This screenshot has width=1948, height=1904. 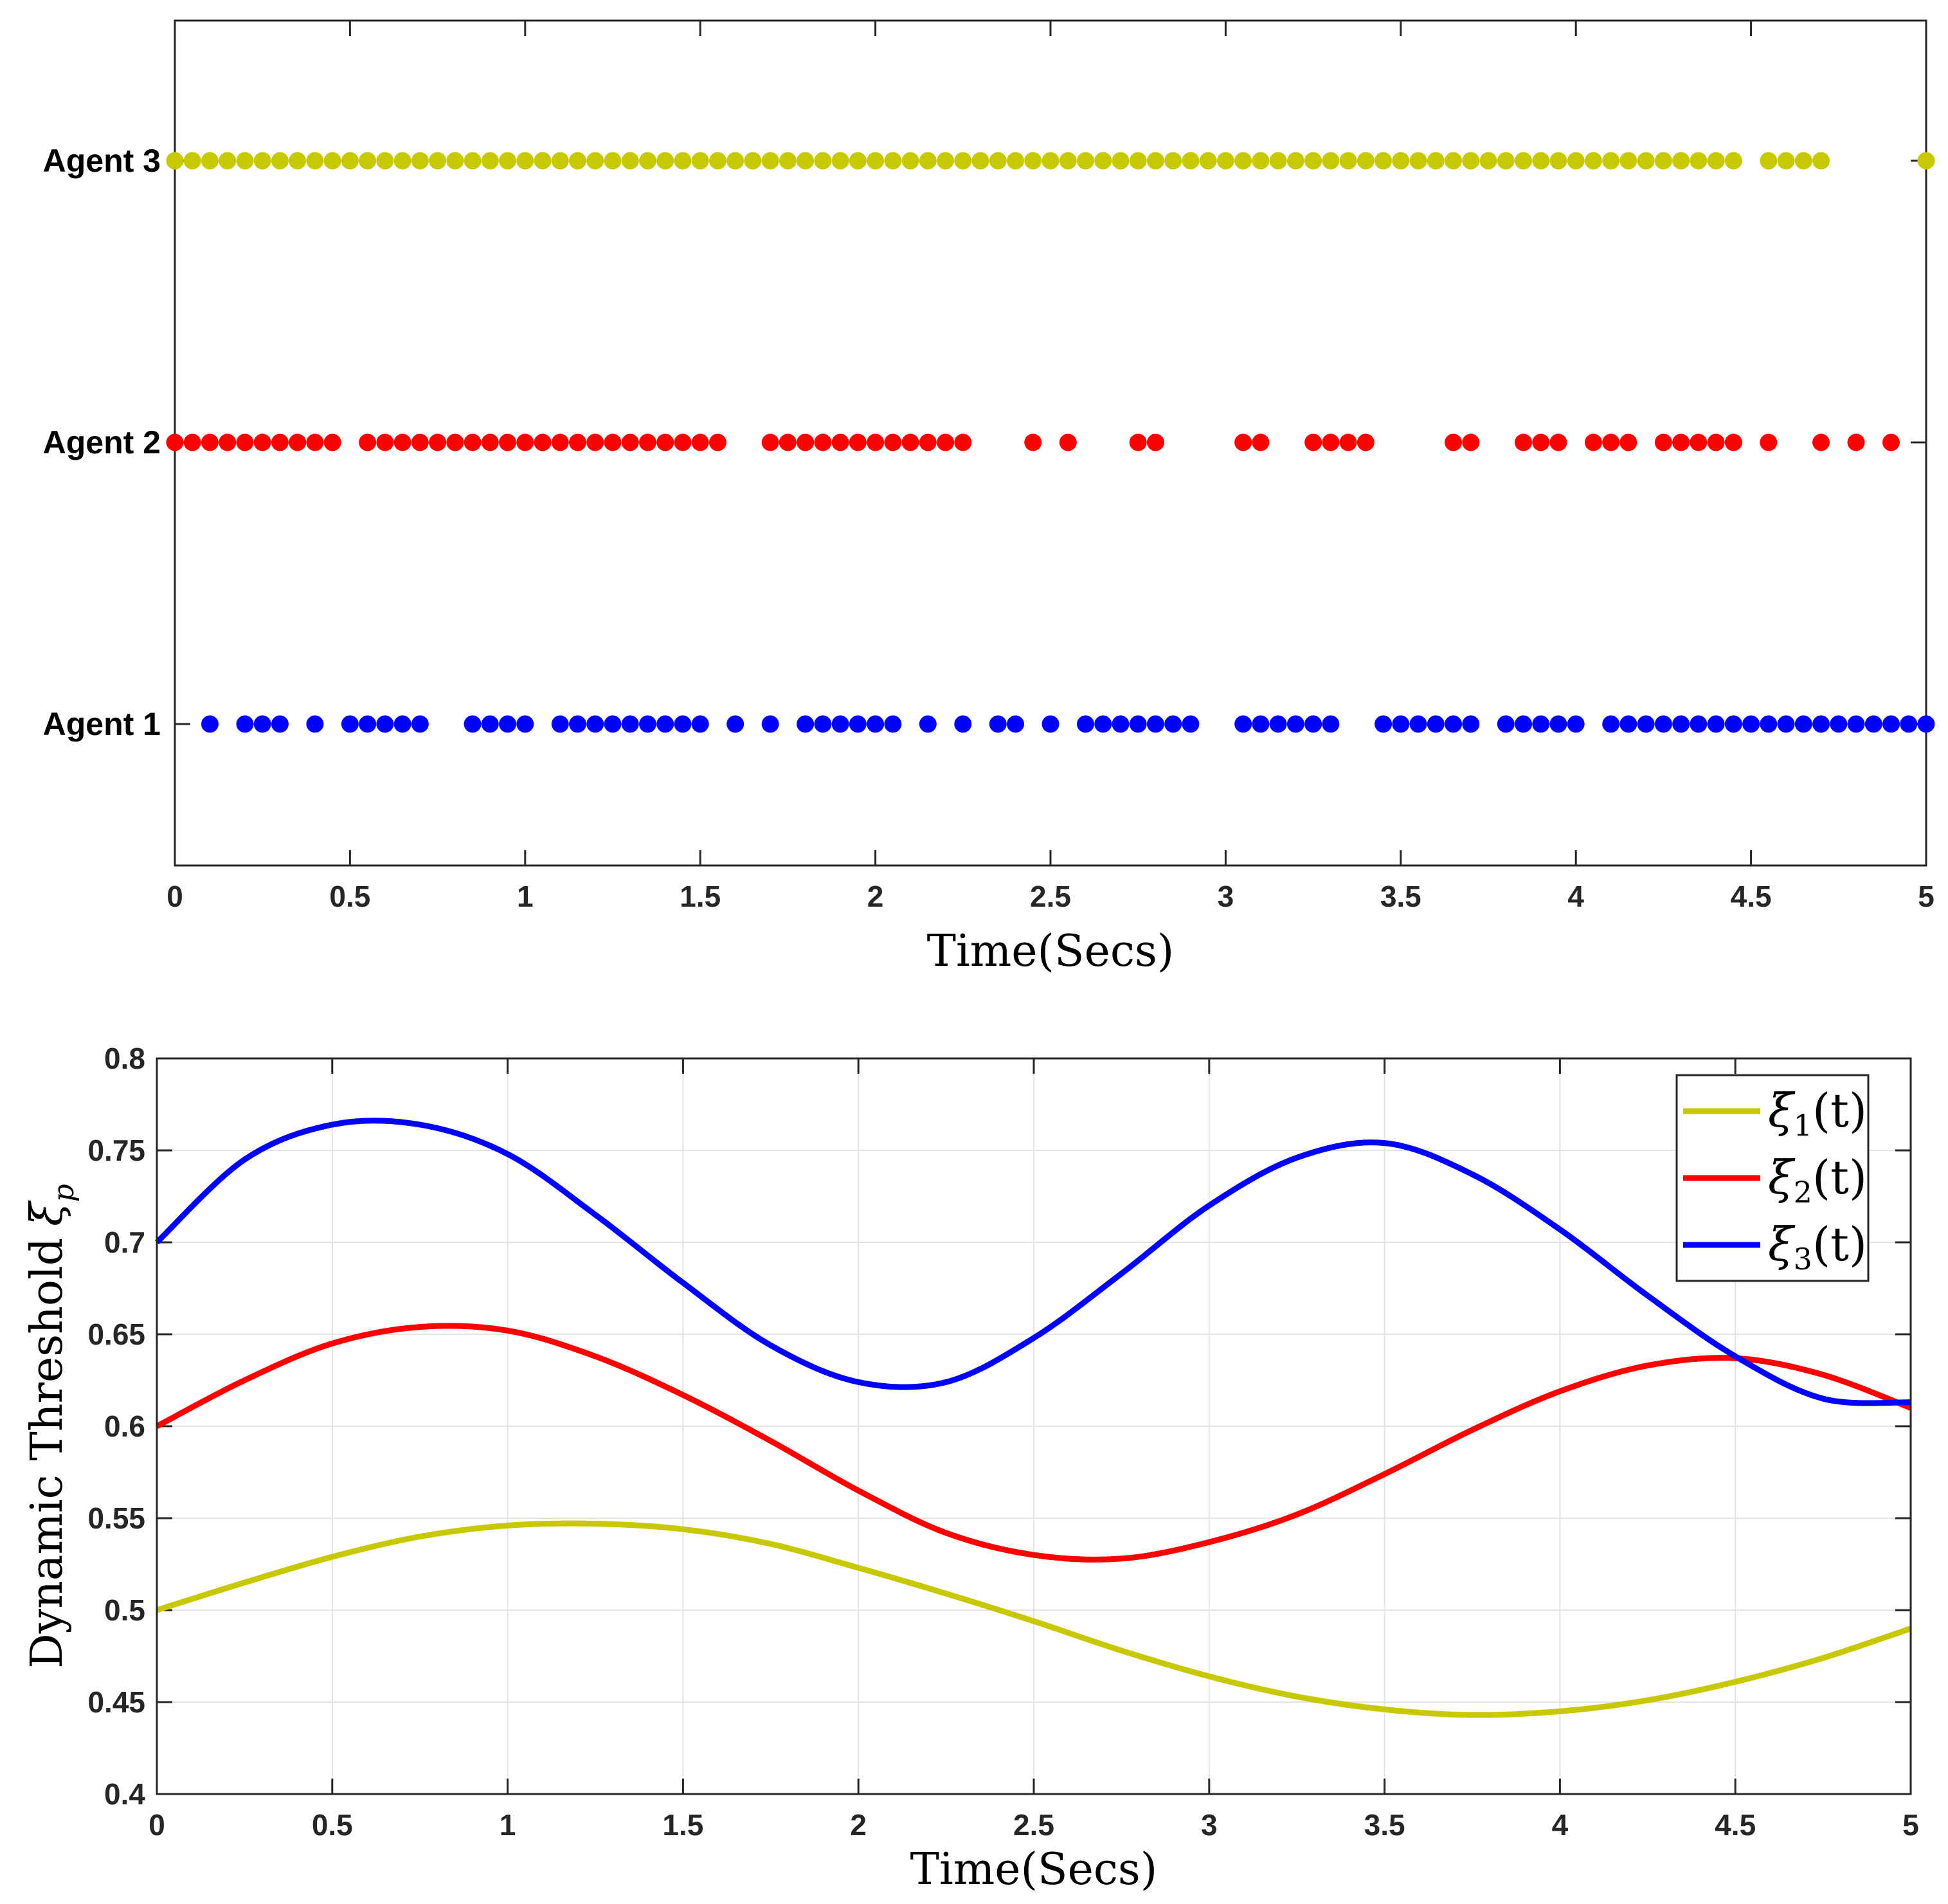 What do you see at coordinates (1911, 1825) in the screenshot?
I see `bottom-x-tick-label: 5` at bounding box center [1911, 1825].